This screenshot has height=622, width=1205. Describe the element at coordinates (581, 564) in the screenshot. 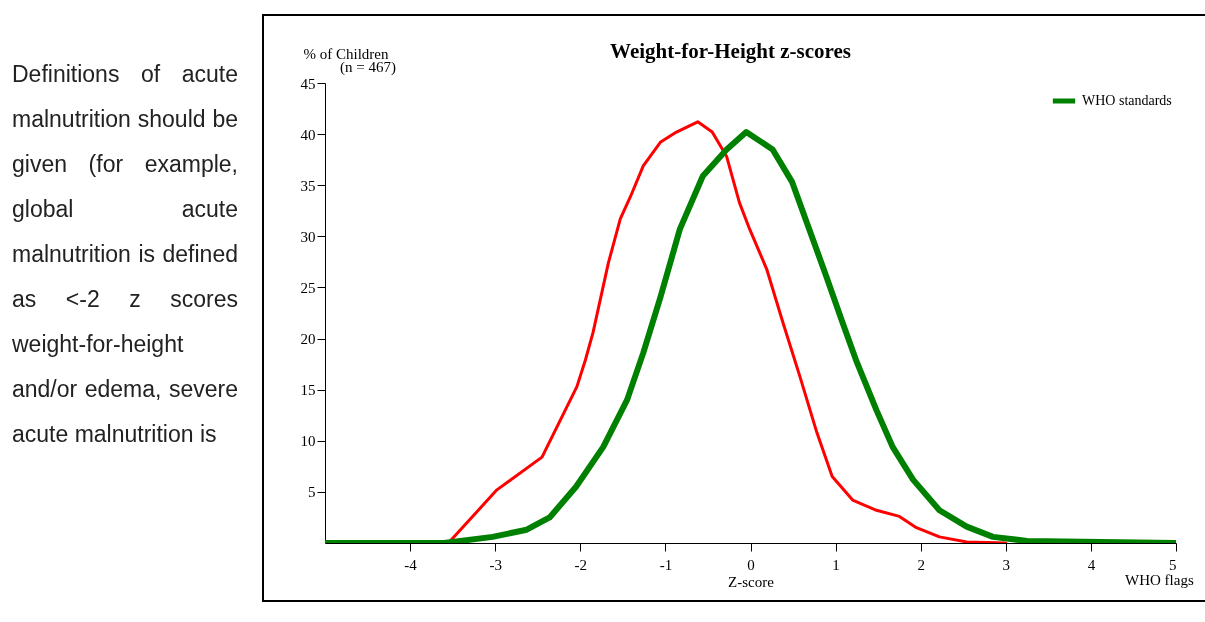

I see `x-tick-label: -2` at that location.